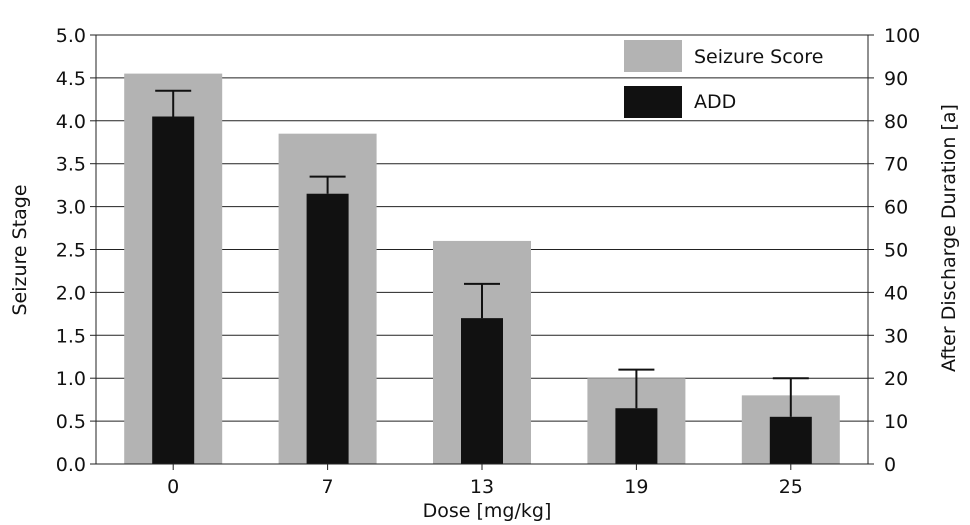 Image resolution: width=970 pixels, height=525 pixels. Describe the element at coordinates (71, 336) in the screenshot. I see `y-tick-label: 1.5` at that location.